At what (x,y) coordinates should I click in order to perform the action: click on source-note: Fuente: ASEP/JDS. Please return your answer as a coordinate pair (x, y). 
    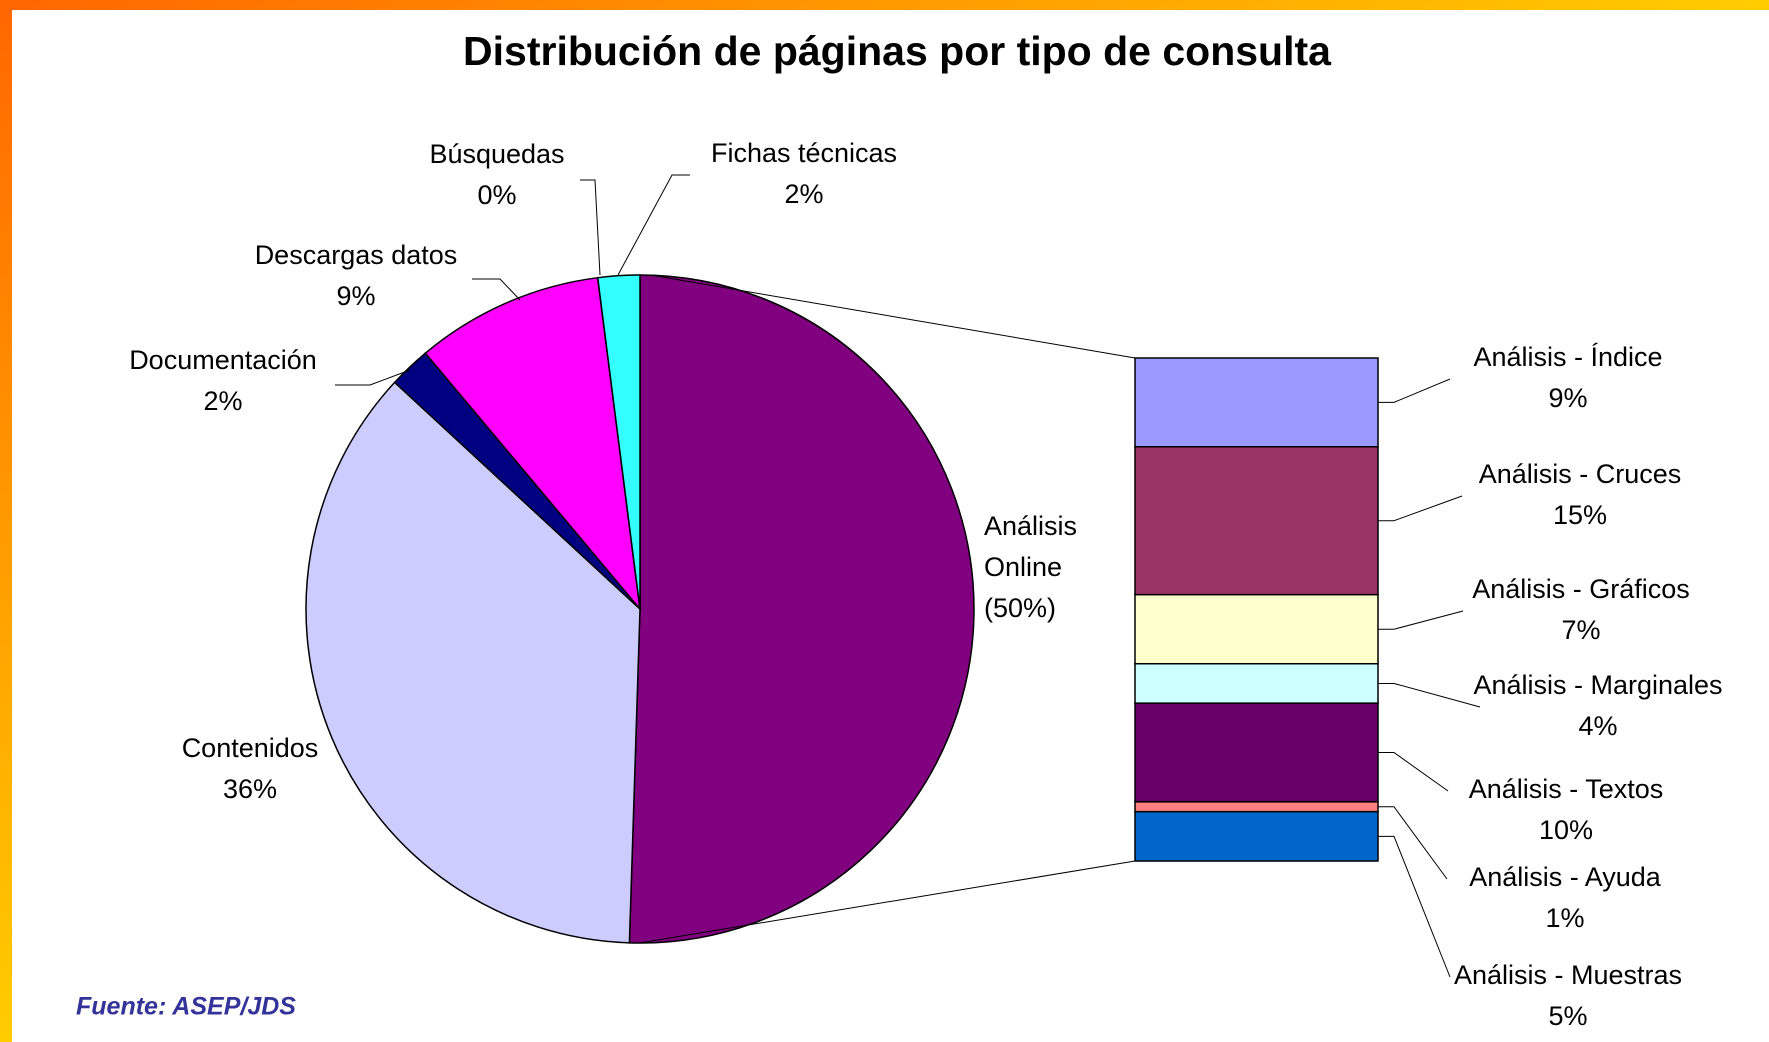
    Looking at the image, I should click on (186, 1007).